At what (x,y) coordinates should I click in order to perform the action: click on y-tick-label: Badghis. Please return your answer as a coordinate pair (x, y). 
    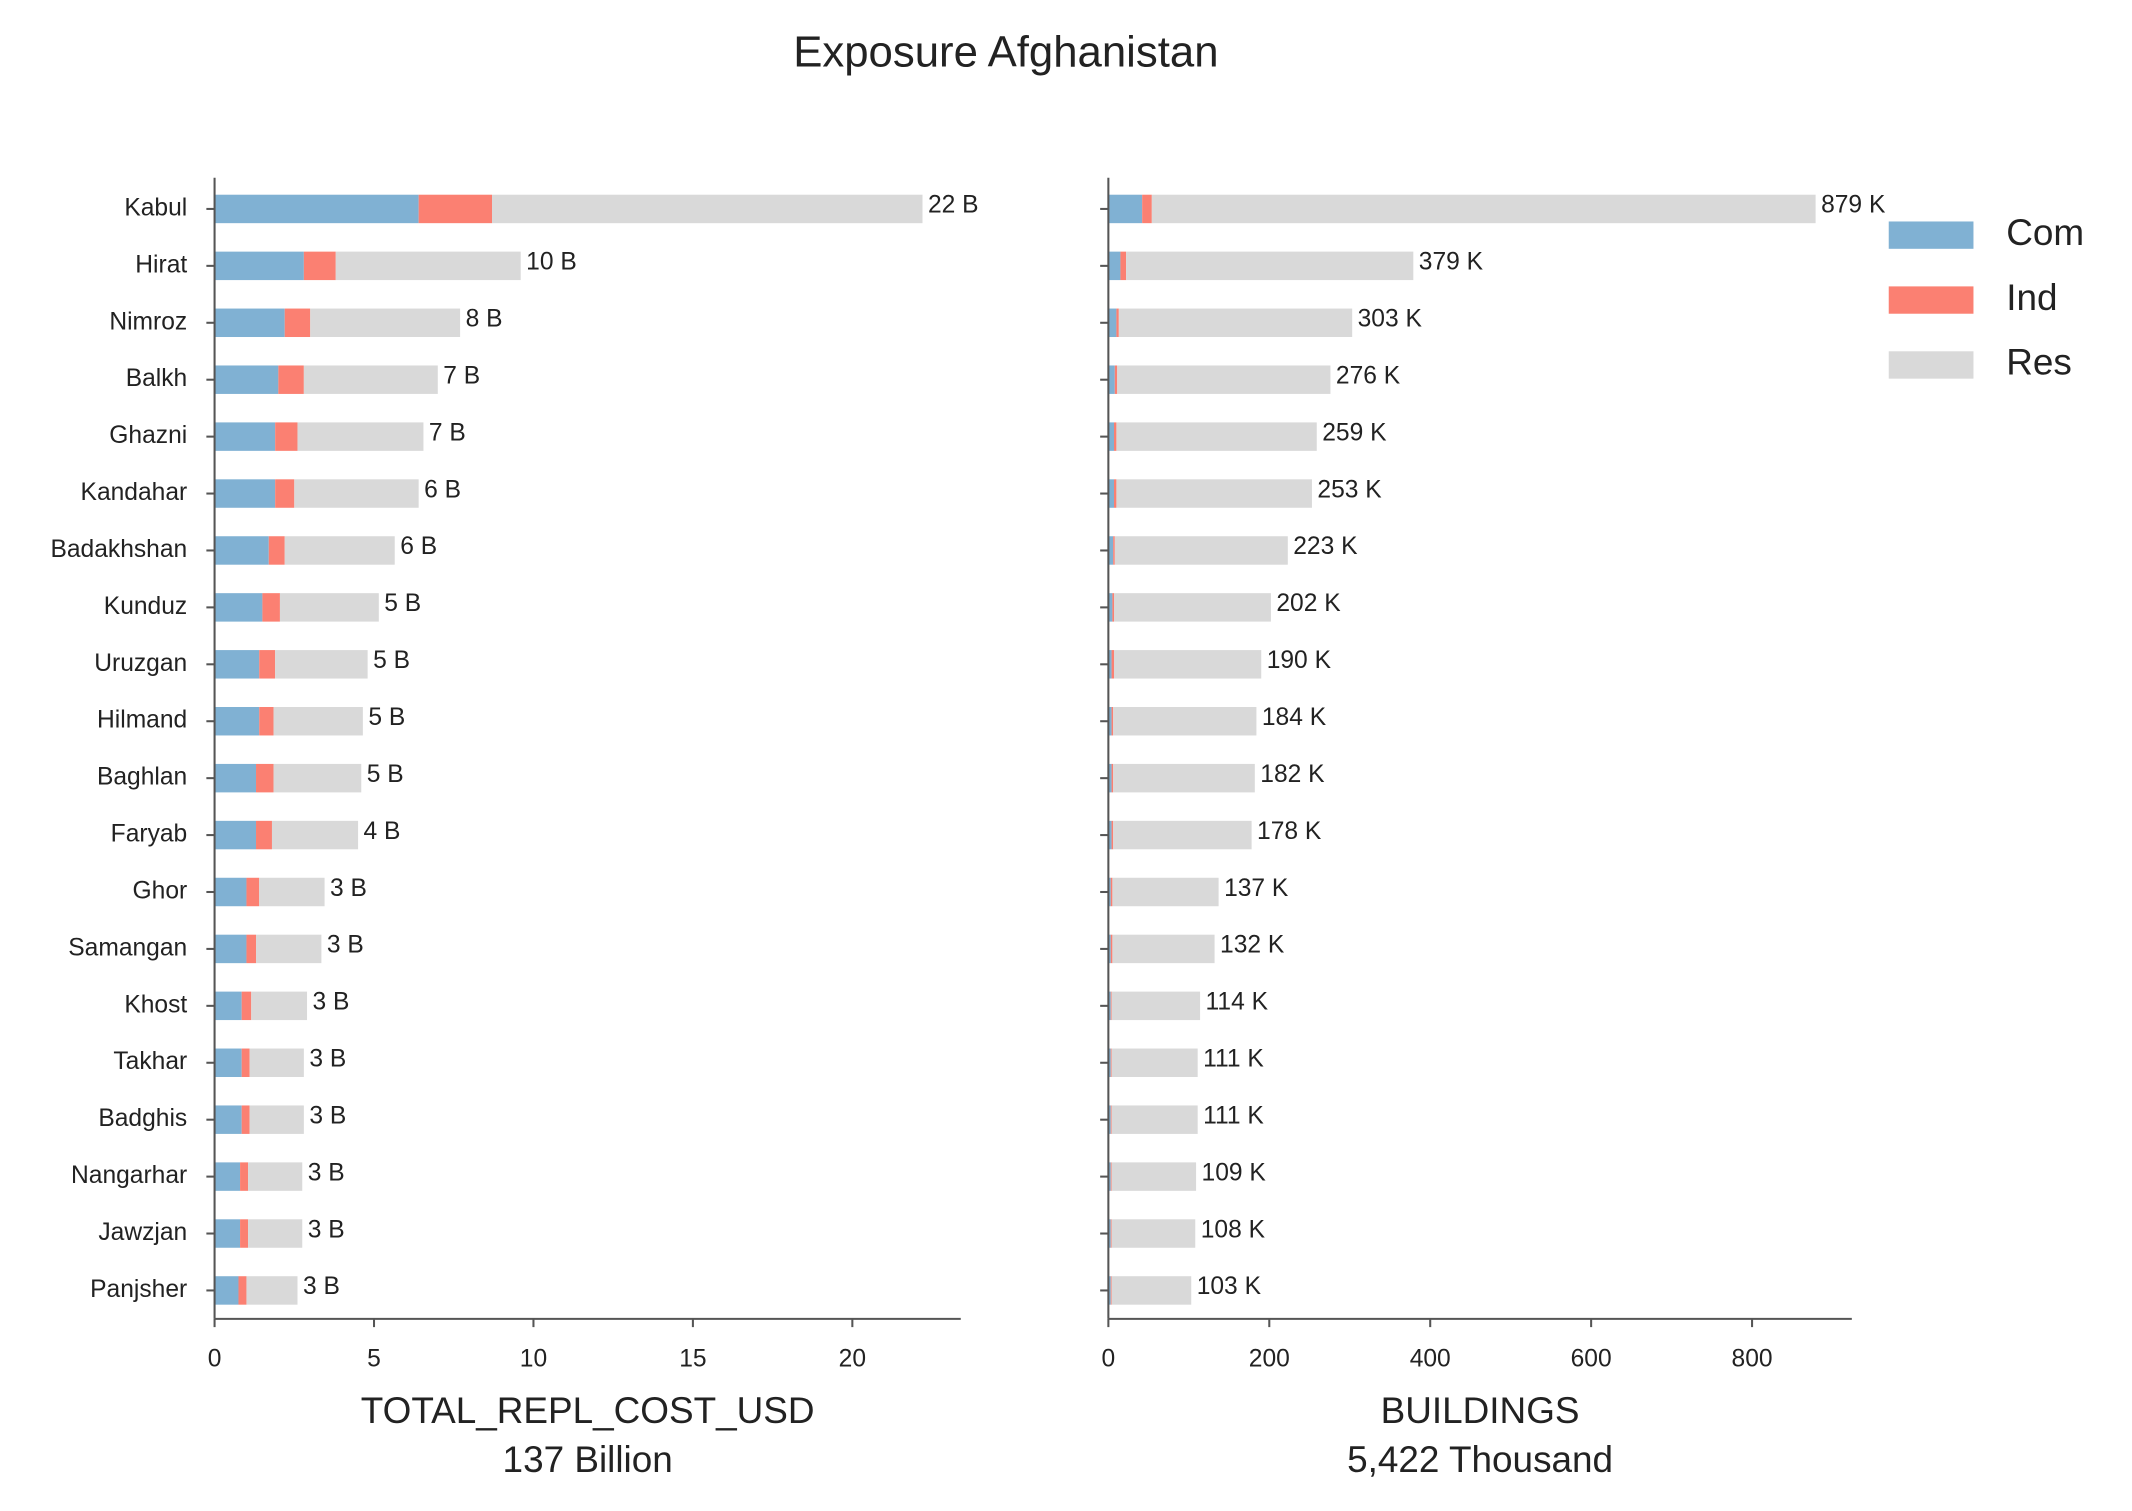
    Looking at the image, I should click on (142, 1118).